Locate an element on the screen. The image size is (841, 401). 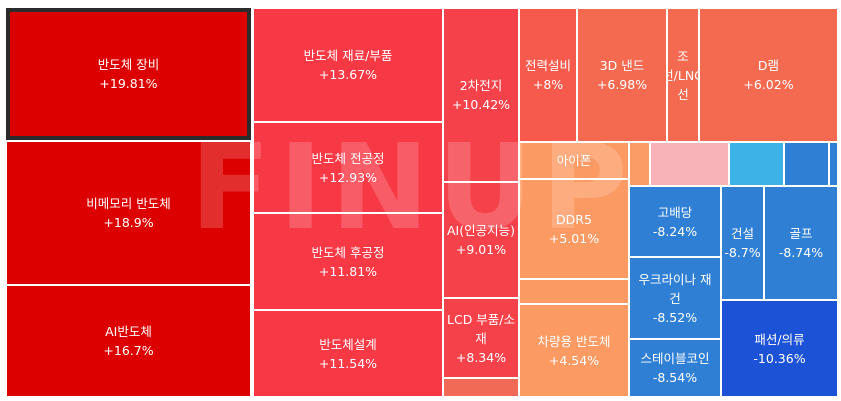
tile-ddr5: DDR5 +5.01% is located at coordinates (574, 229).